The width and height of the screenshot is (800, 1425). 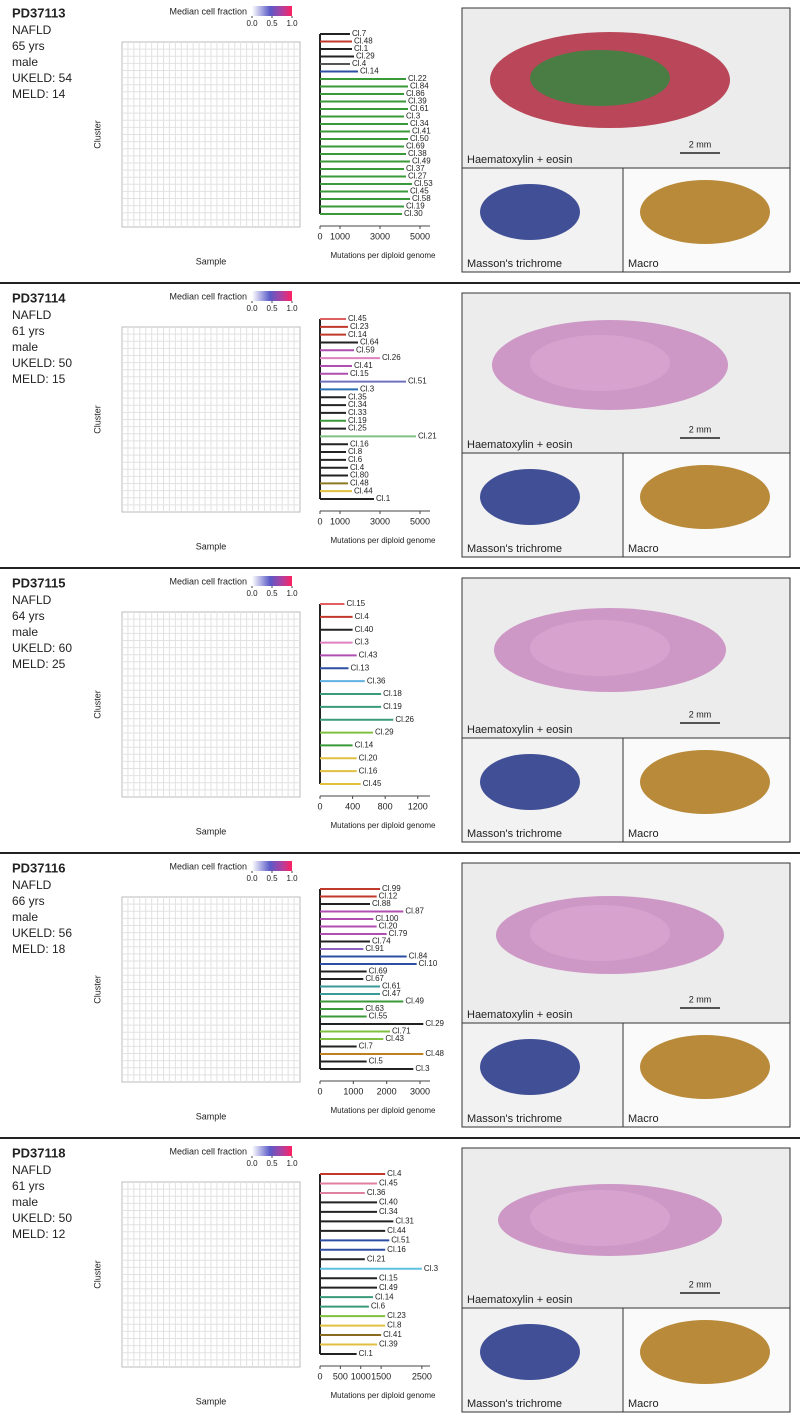 I want to click on patient-info: 65 yrs, so click(x=28, y=46).